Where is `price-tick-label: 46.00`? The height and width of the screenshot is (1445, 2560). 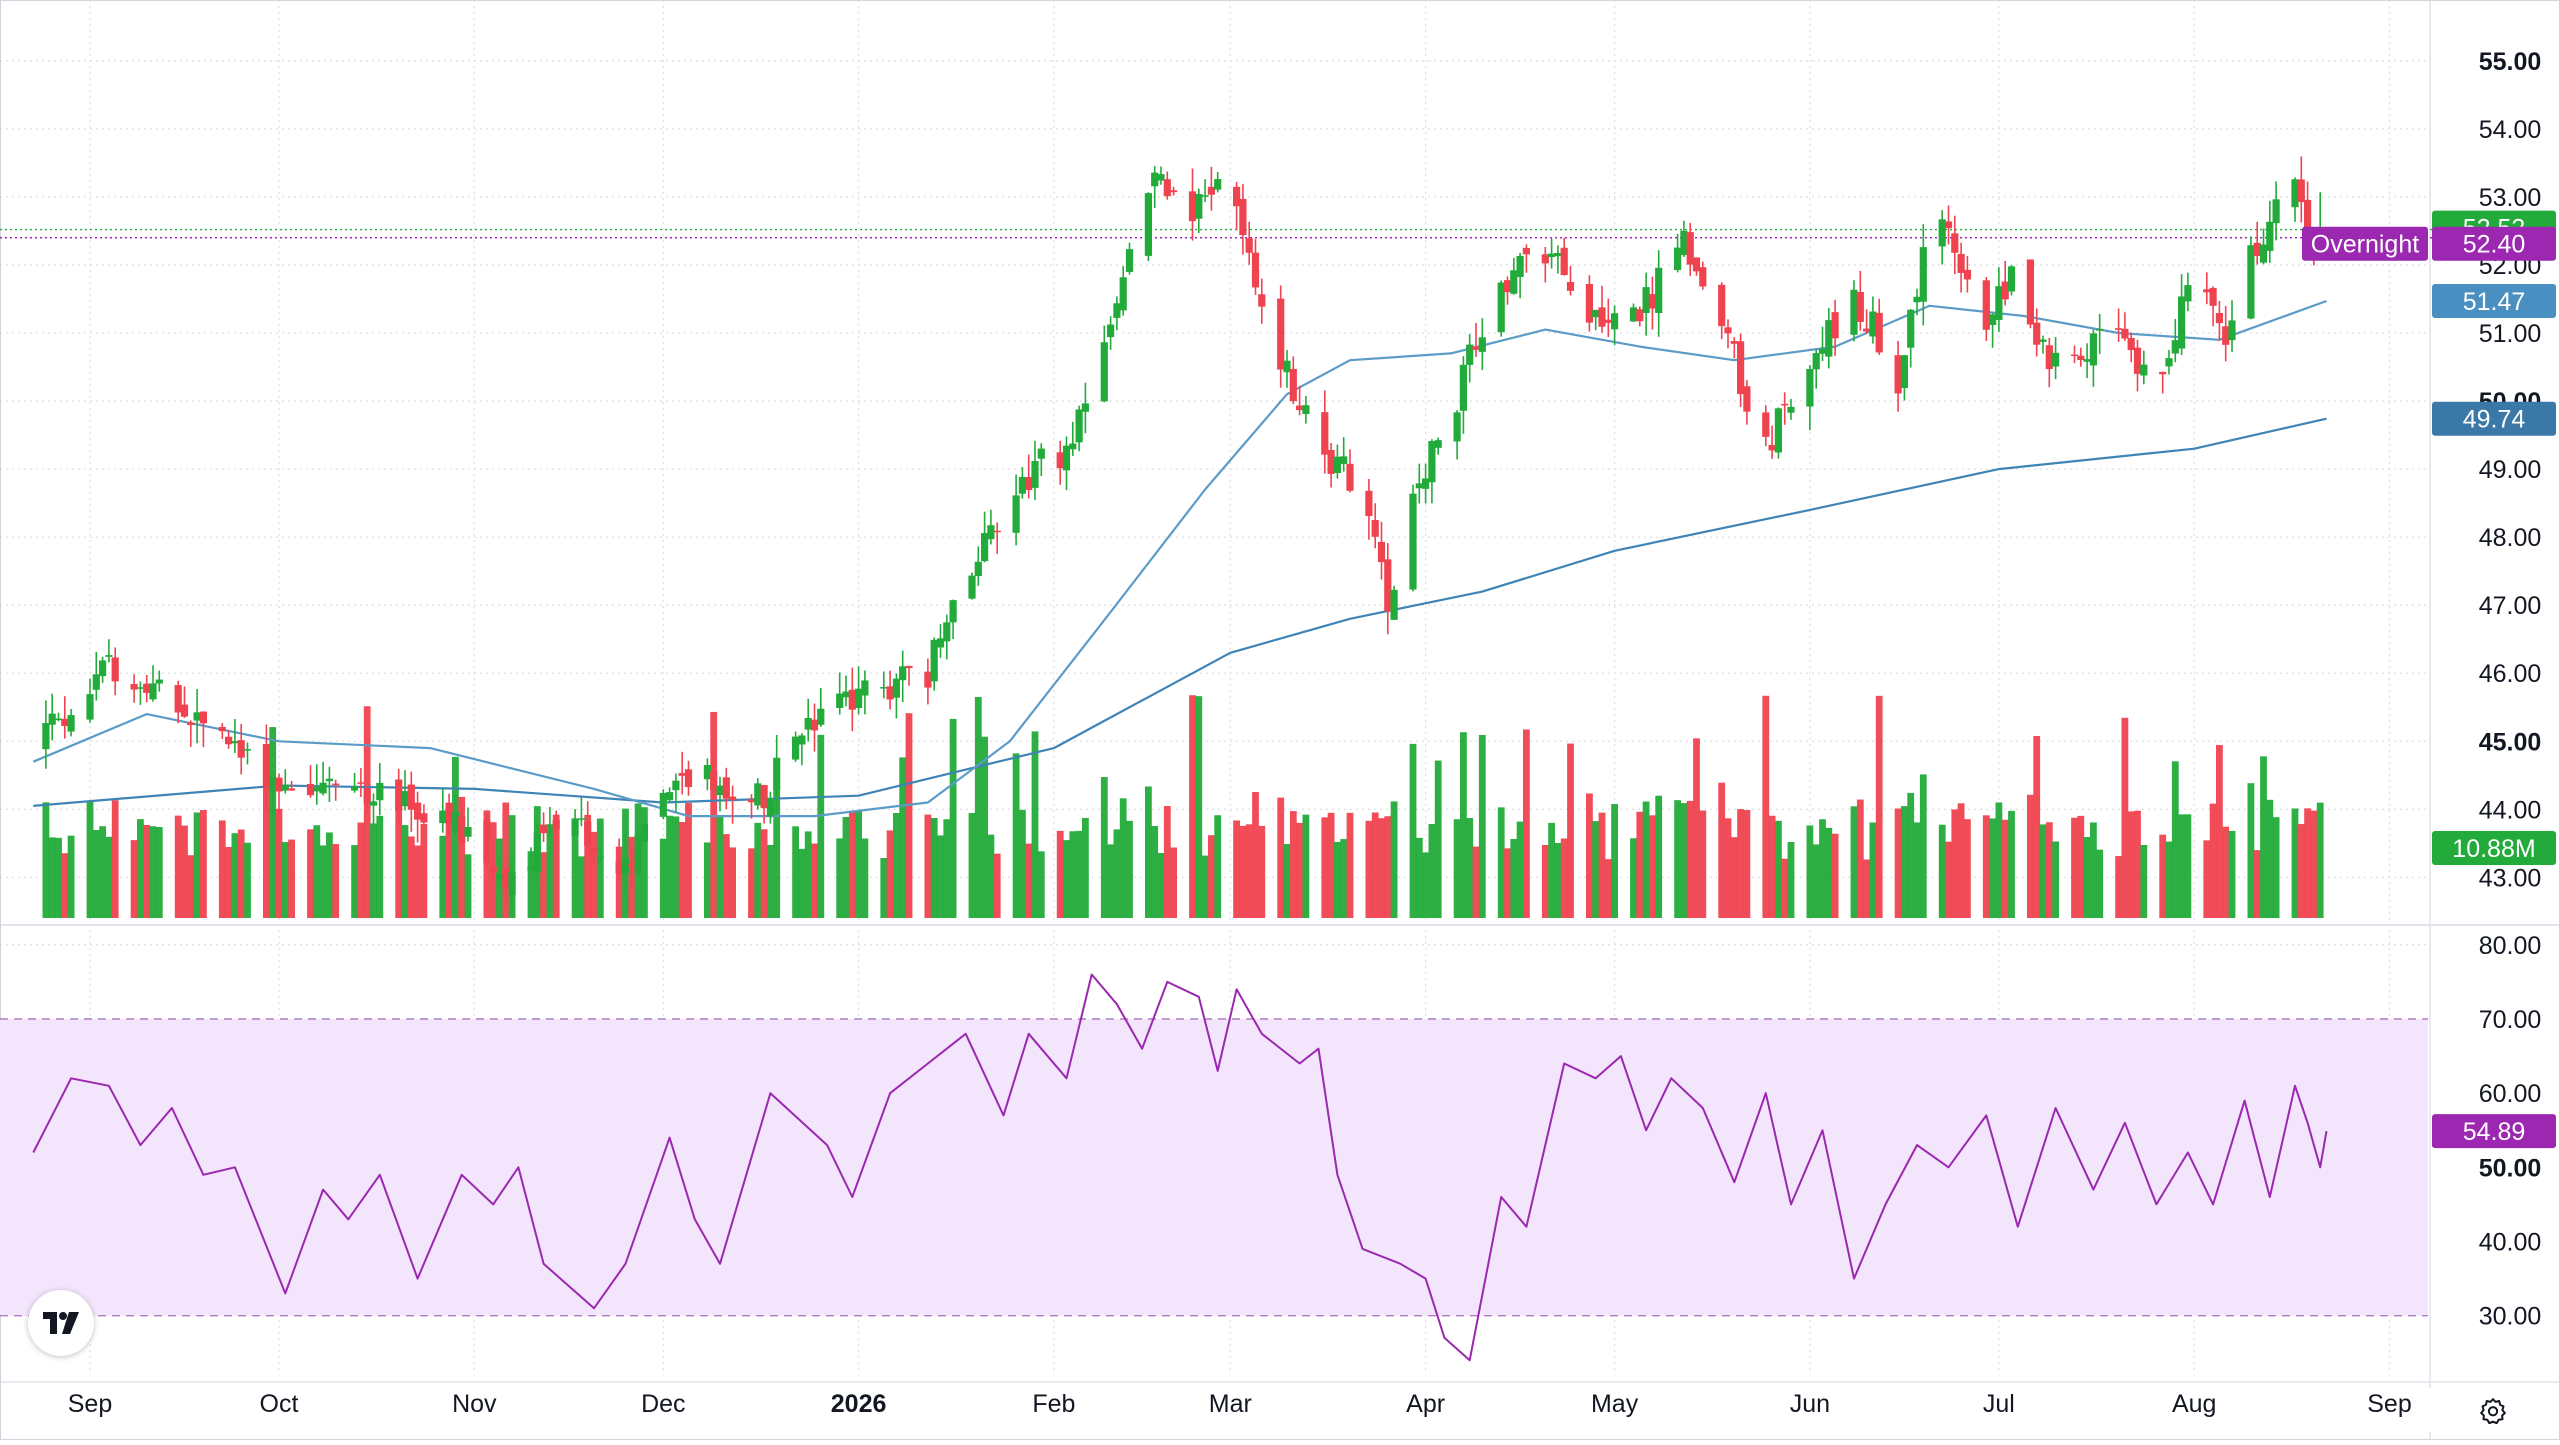 price-tick-label: 46.00 is located at coordinates (2510, 674).